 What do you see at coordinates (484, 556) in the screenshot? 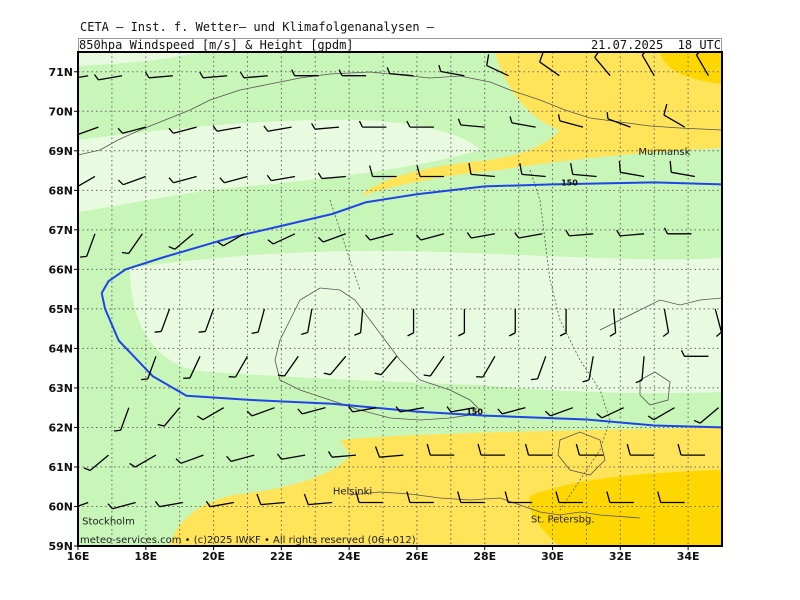
I see `longitude-label: 28E` at bounding box center [484, 556].